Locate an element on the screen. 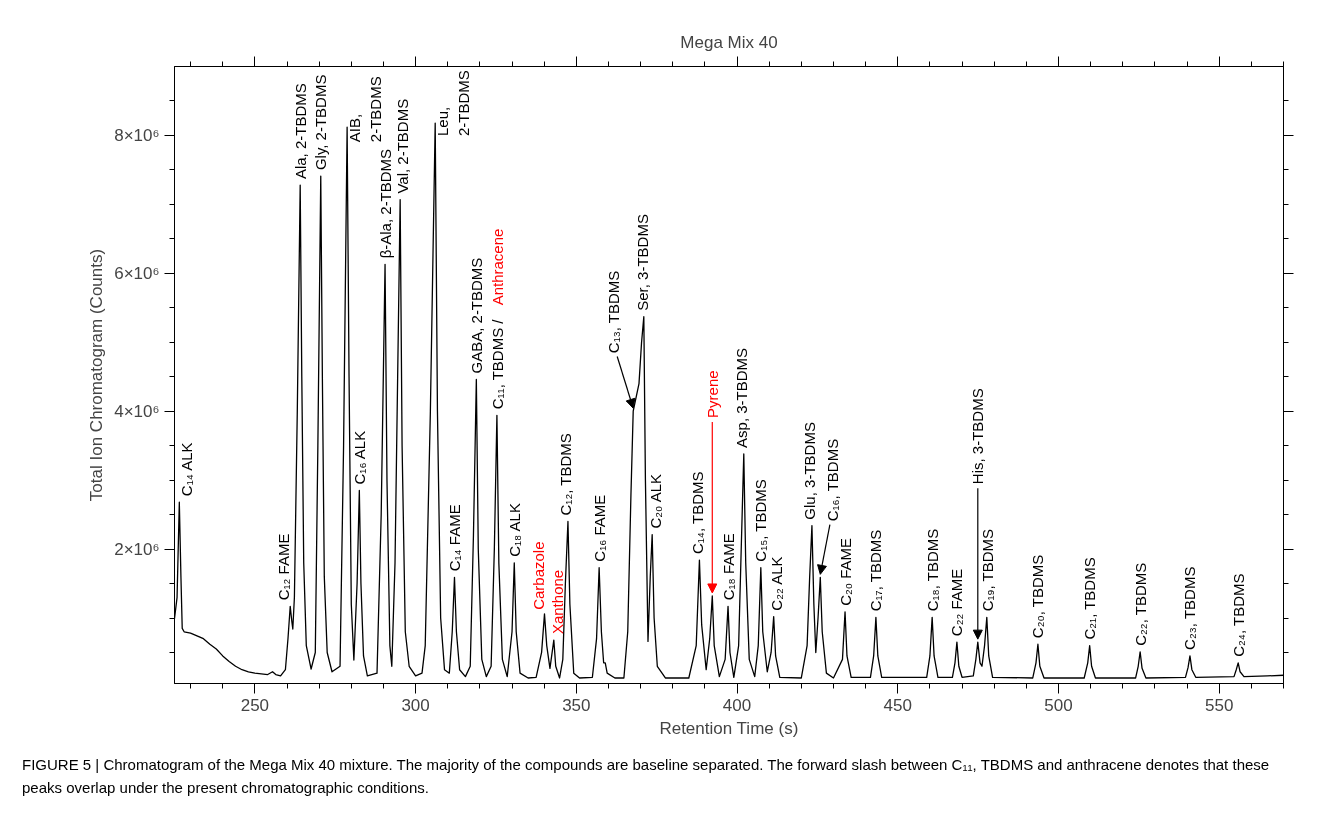 This screenshot has width=1342, height=833. annotation: C₁₁, TBDMS / is located at coordinates (498, 364).